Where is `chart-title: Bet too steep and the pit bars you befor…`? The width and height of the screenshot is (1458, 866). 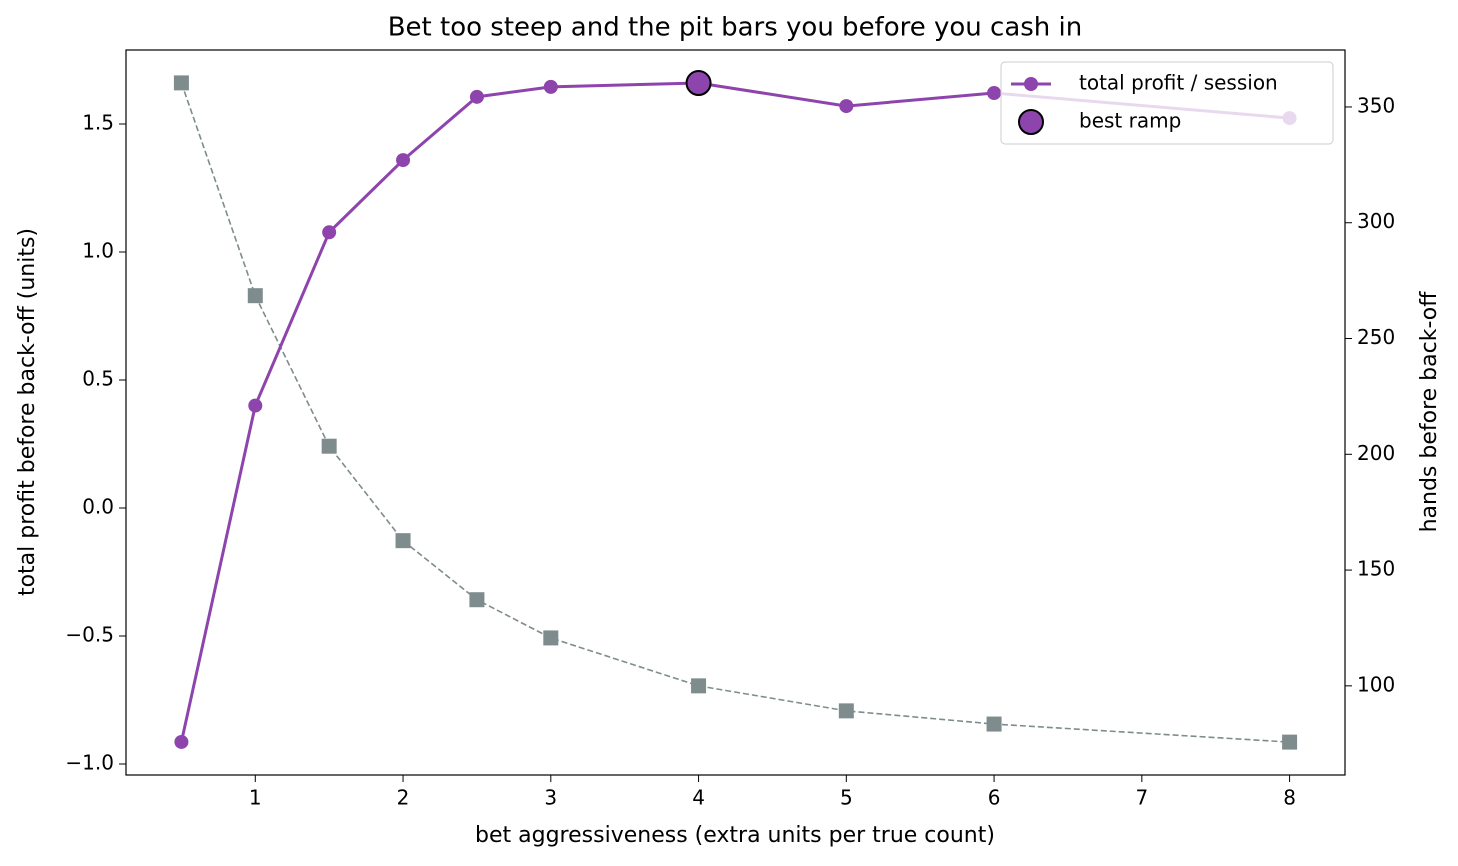 chart-title: Bet too steep and the pit bars you befor… is located at coordinates (735, 28).